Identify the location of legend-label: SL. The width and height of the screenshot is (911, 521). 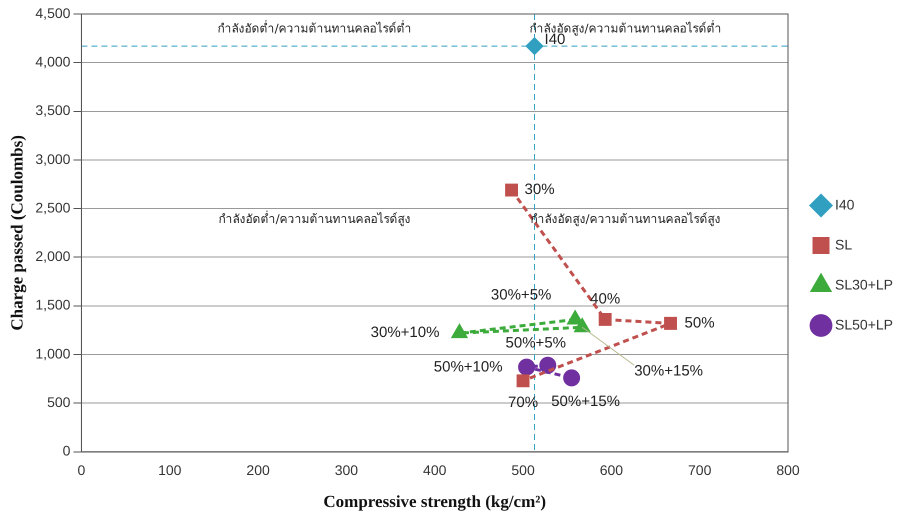
(843, 244).